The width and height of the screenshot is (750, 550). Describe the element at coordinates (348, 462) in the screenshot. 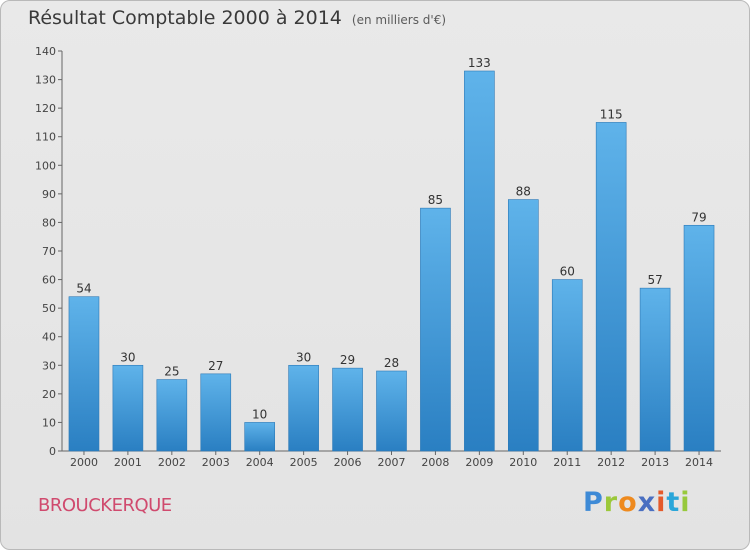

I see `x-tick-label: 2006` at that location.